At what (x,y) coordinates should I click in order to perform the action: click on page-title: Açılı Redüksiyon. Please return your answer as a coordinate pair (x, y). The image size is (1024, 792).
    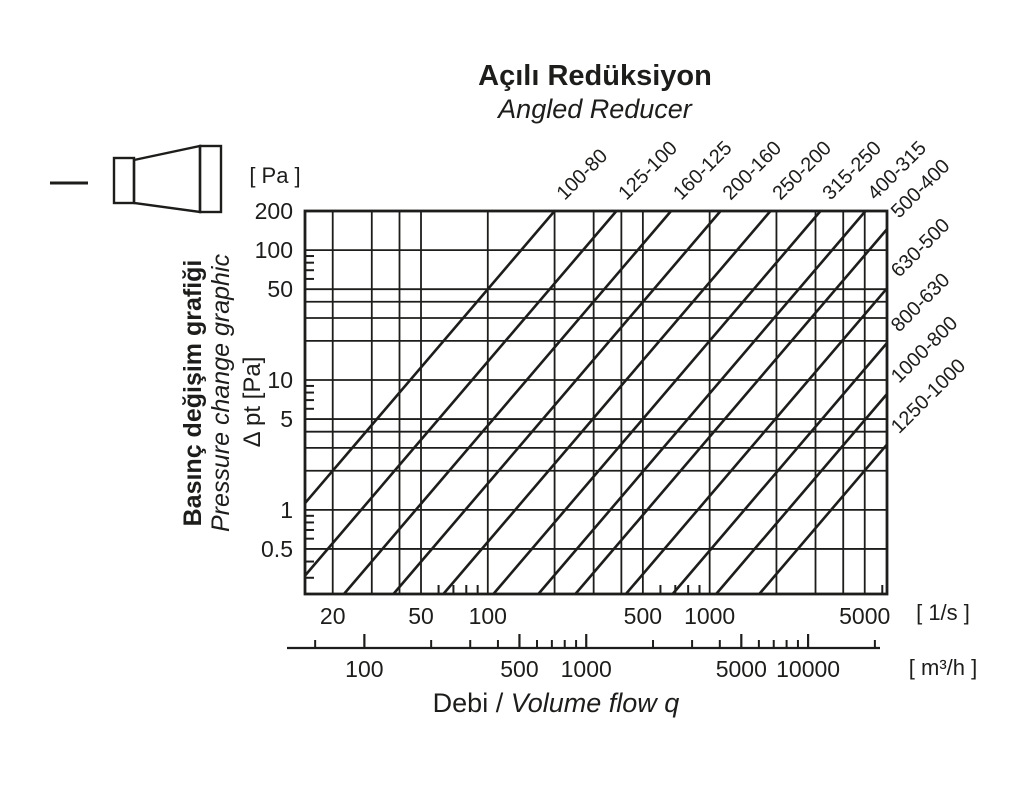
    Looking at the image, I should click on (595, 76).